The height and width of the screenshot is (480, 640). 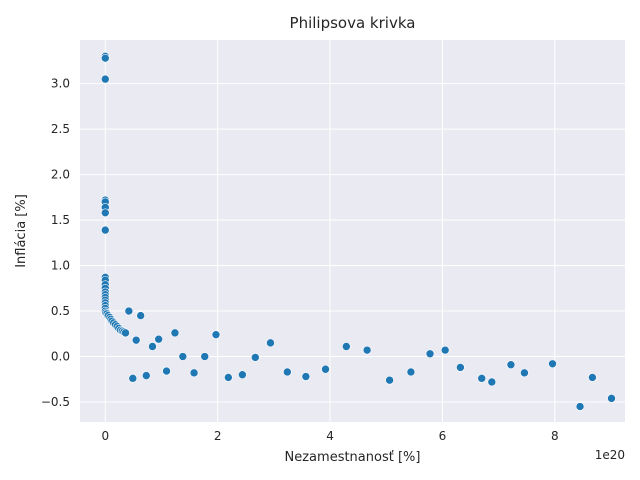 What do you see at coordinates (60, 266) in the screenshot?
I see `y-tick-label: 1.0` at bounding box center [60, 266].